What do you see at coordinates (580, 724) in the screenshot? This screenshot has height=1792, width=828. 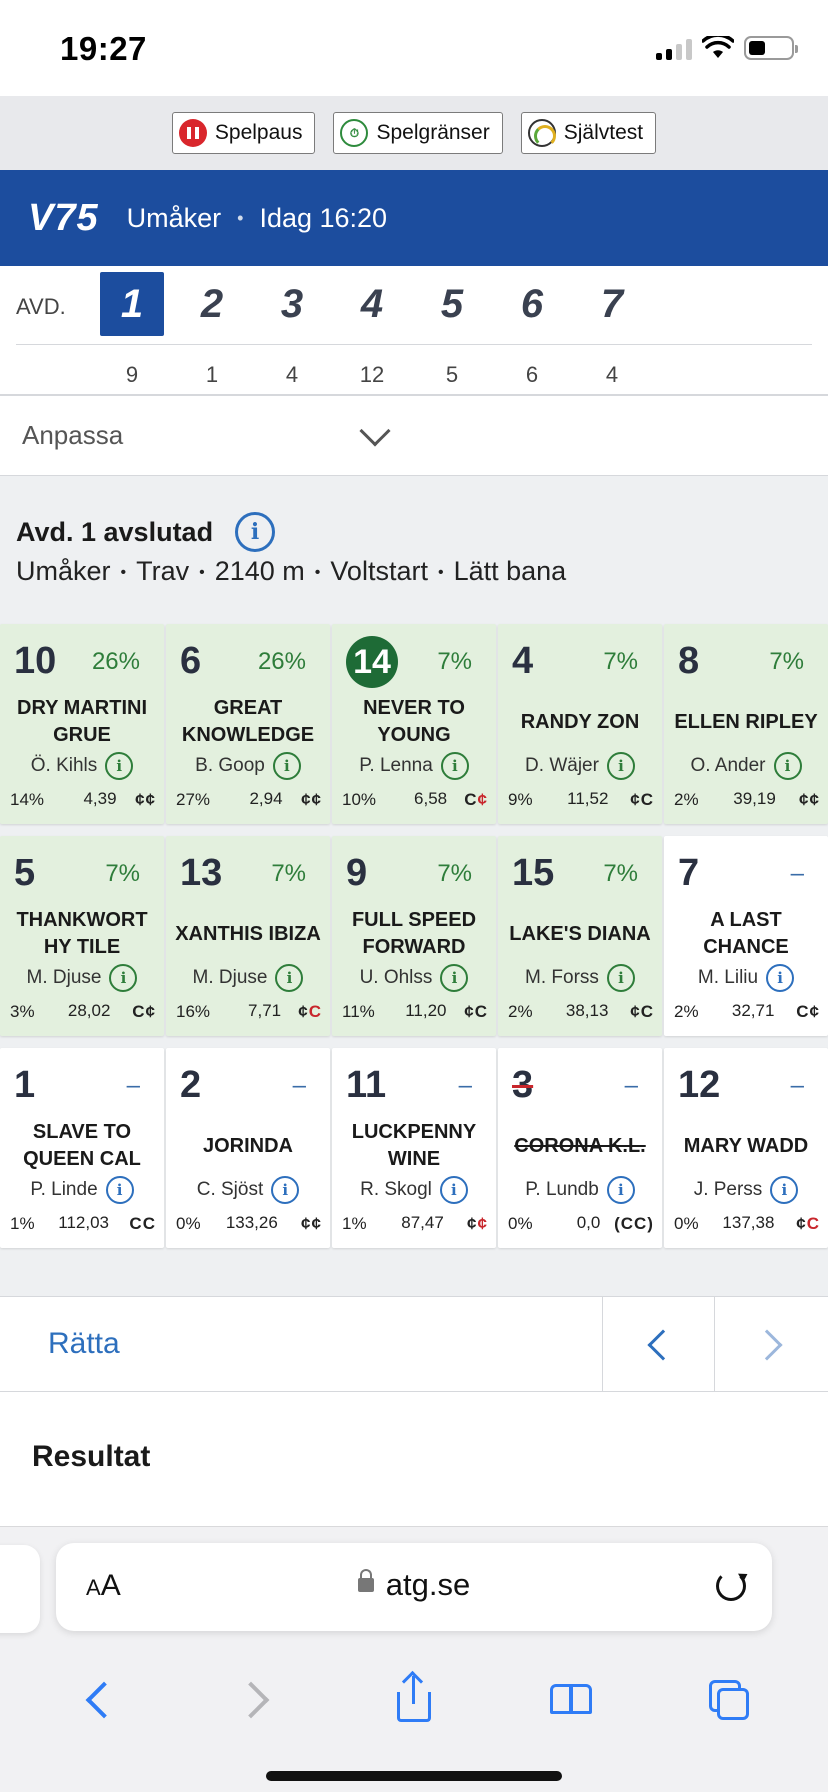 I see `horse-card: 4 7% RANDY ZON D. Wäjer i 9% 11,52 ¢C` at bounding box center [580, 724].